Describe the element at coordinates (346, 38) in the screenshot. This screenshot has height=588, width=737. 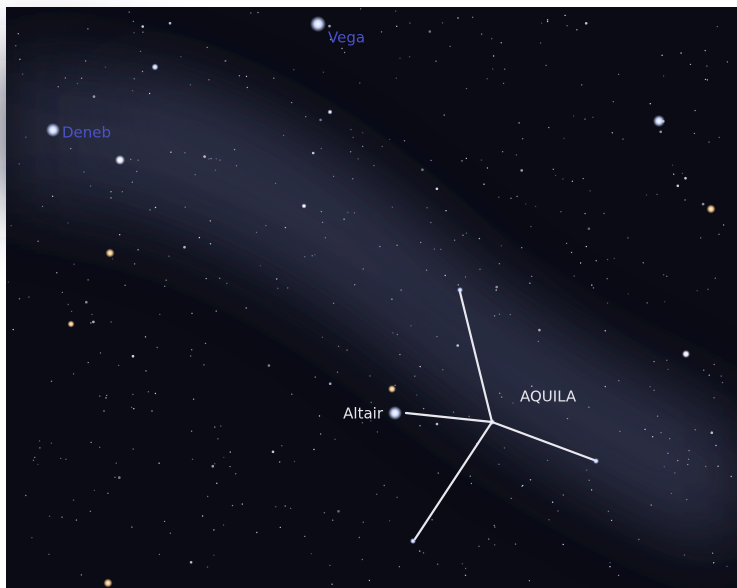
I see `star-label: Vega` at that location.